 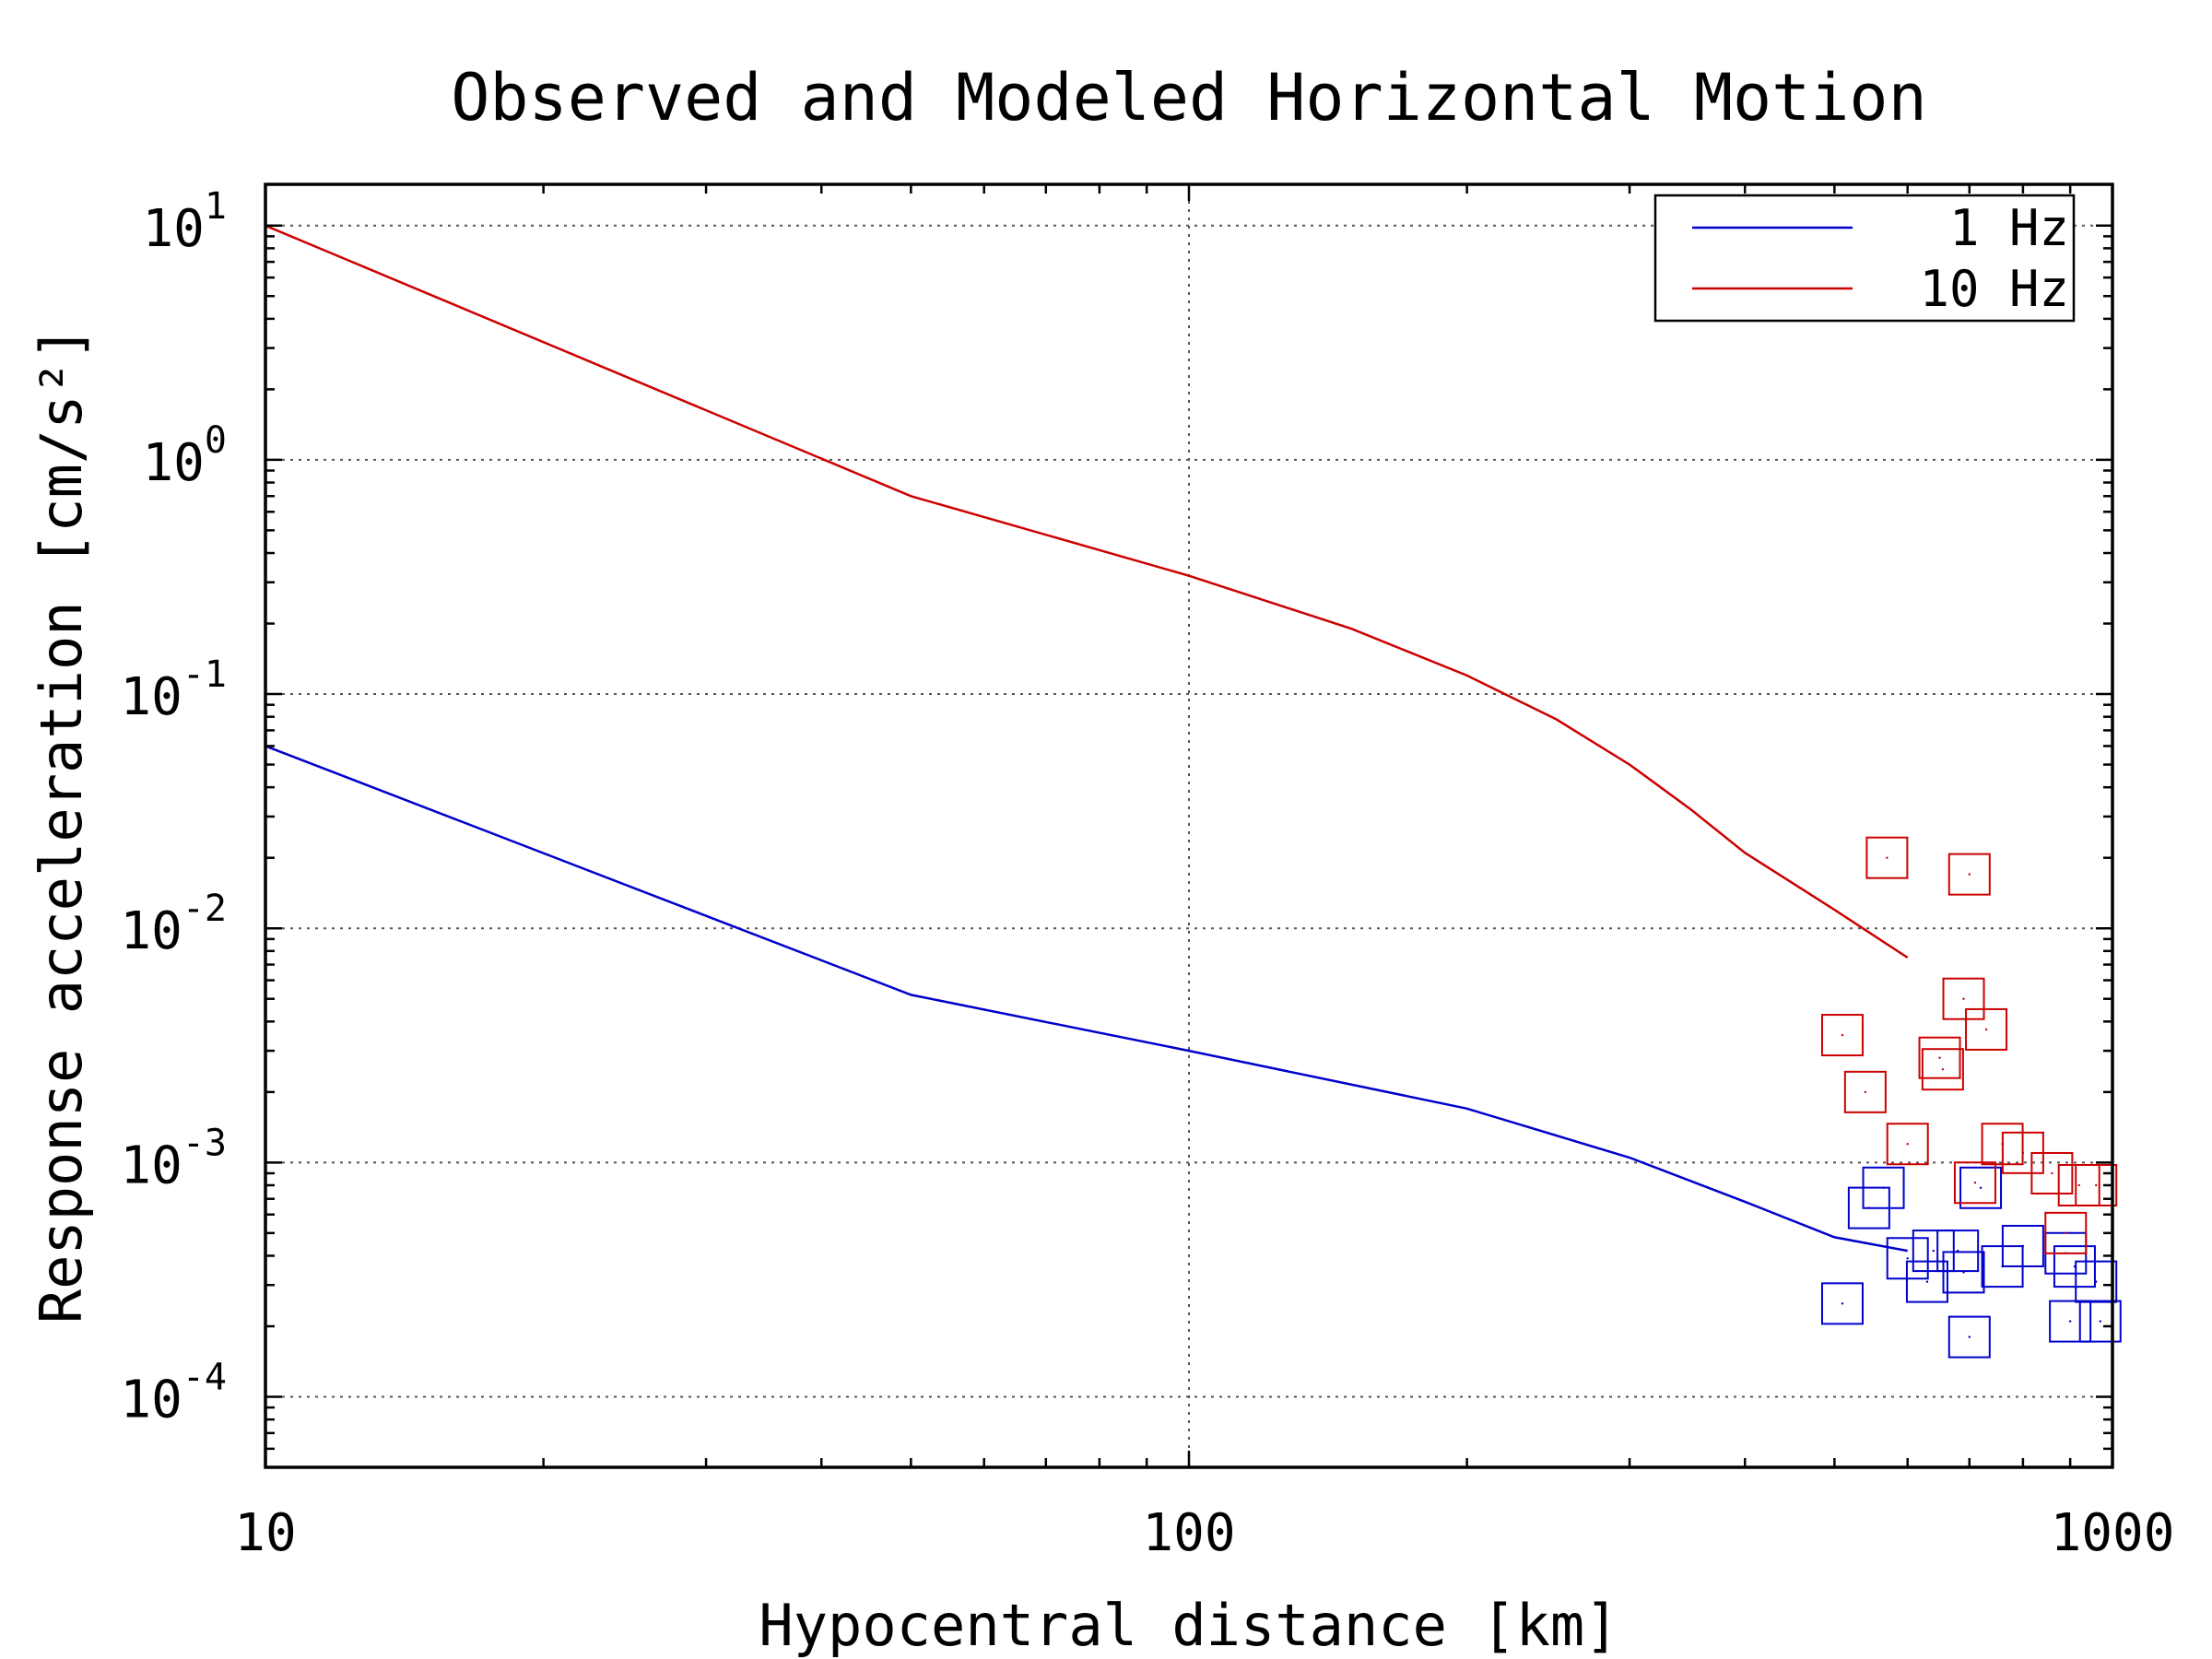 I want to click on y-tick-label: 10⁻¹, so click(x=173, y=690).